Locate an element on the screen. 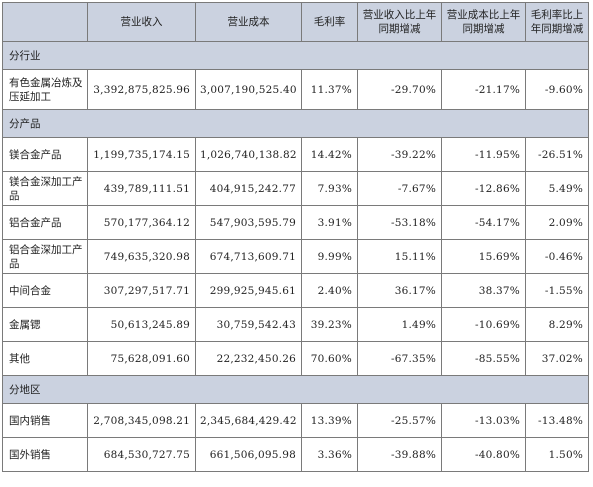 This screenshot has width=593, height=487. header-cell-blank is located at coordinates (45, 22).